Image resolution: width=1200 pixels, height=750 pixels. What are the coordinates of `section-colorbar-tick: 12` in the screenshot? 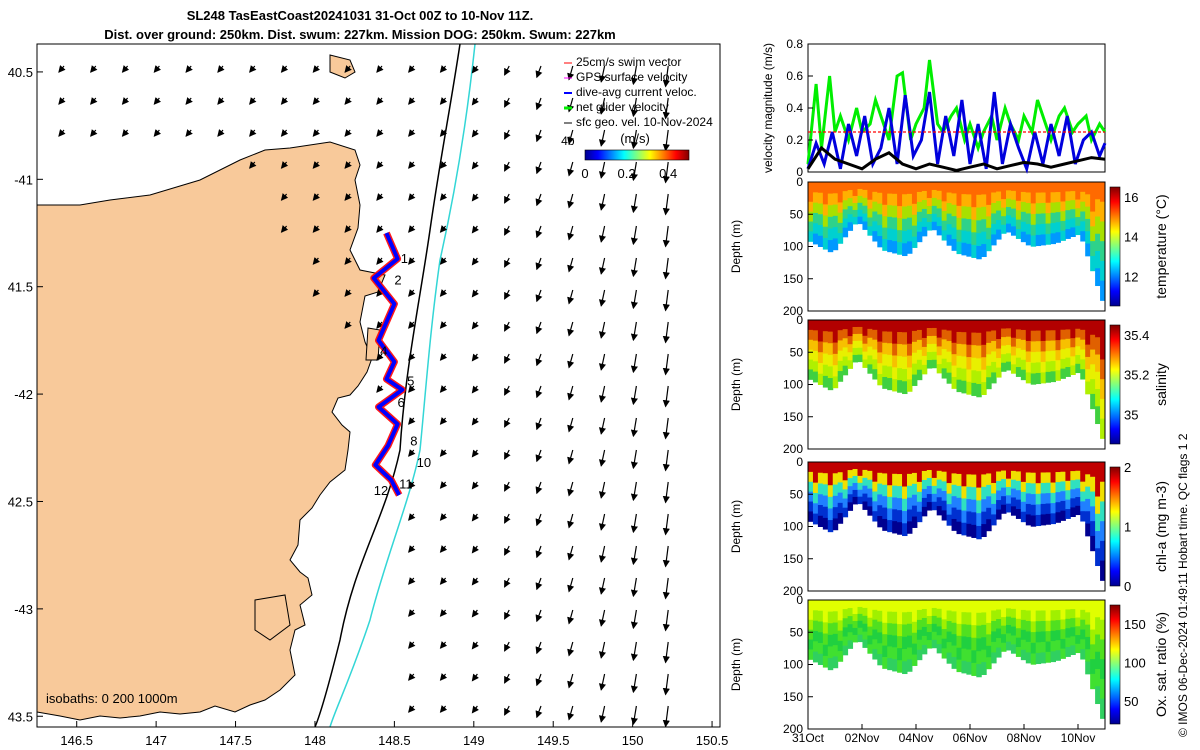 It's located at (1131, 276).